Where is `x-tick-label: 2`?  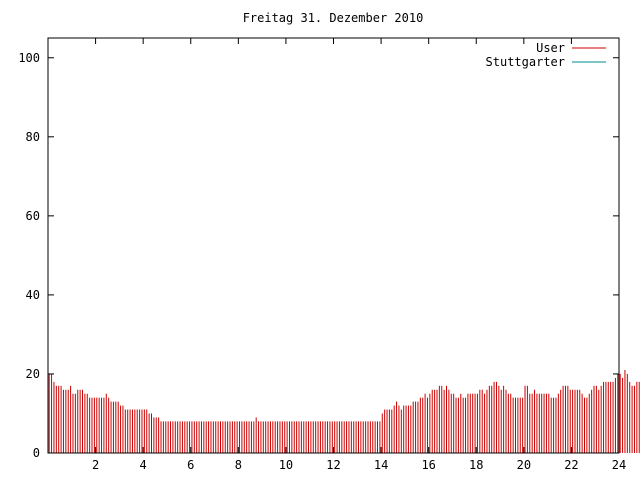 x-tick-label: 2 is located at coordinates (95, 465).